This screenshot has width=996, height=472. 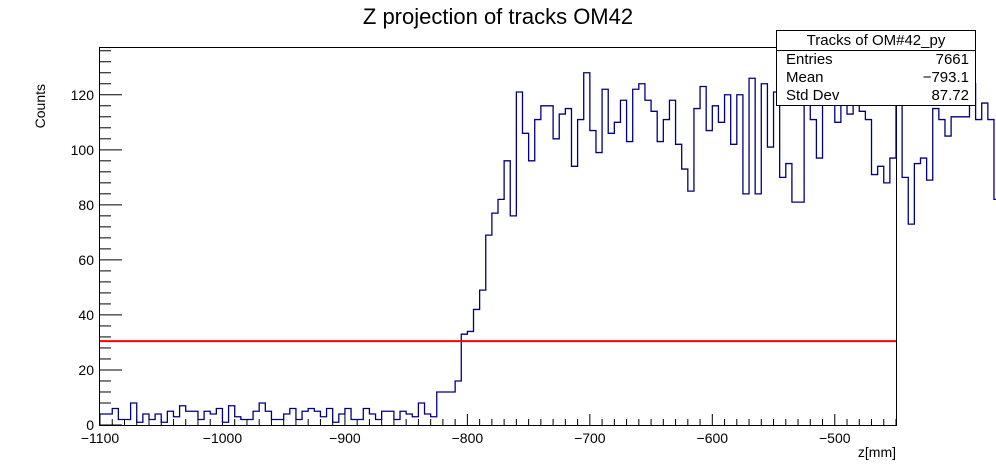 I want to click on x-tick-label: −900, so click(x=345, y=438).